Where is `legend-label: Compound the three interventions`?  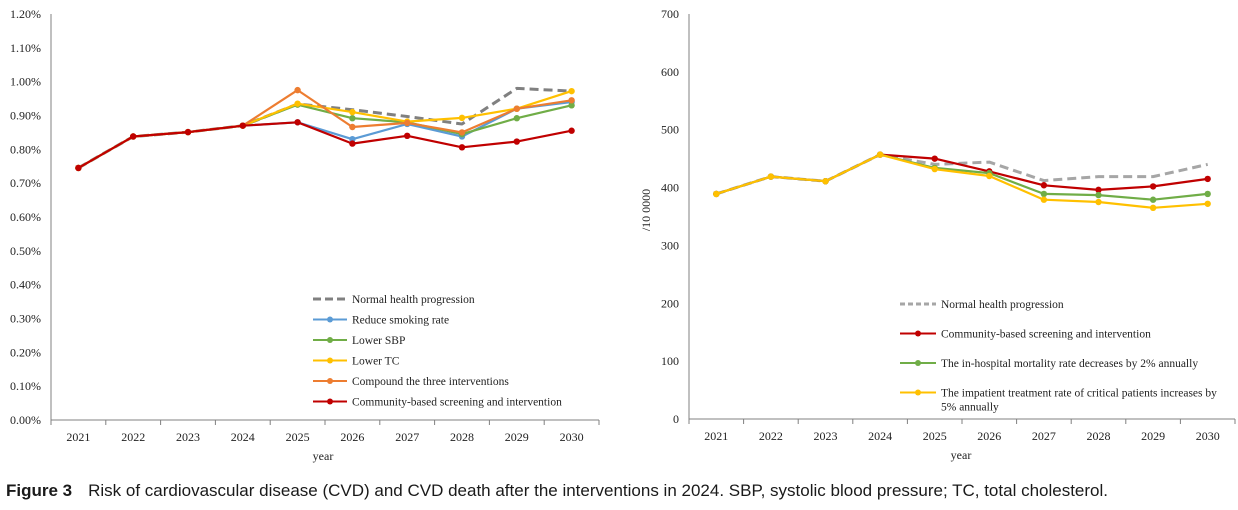 legend-label: Compound the three interventions is located at coordinates (430, 382).